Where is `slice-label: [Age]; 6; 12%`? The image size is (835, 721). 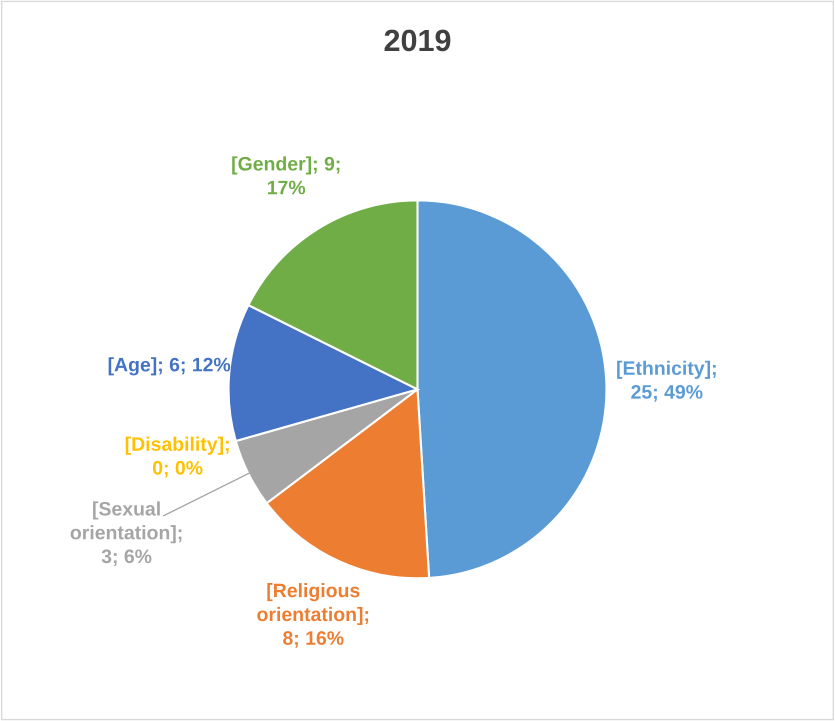
slice-label: [Age]; 6; 12% is located at coordinates (169, 366).